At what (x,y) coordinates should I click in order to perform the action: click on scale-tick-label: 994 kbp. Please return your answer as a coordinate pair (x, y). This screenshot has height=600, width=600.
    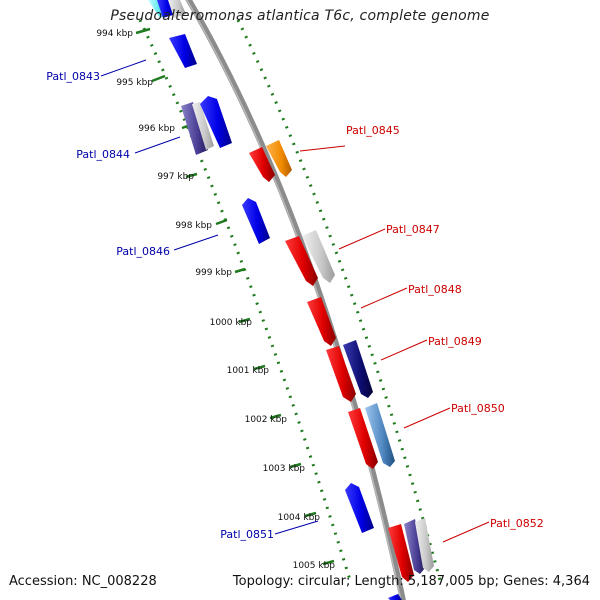
    Looking at the image, I should click on (114, 34).